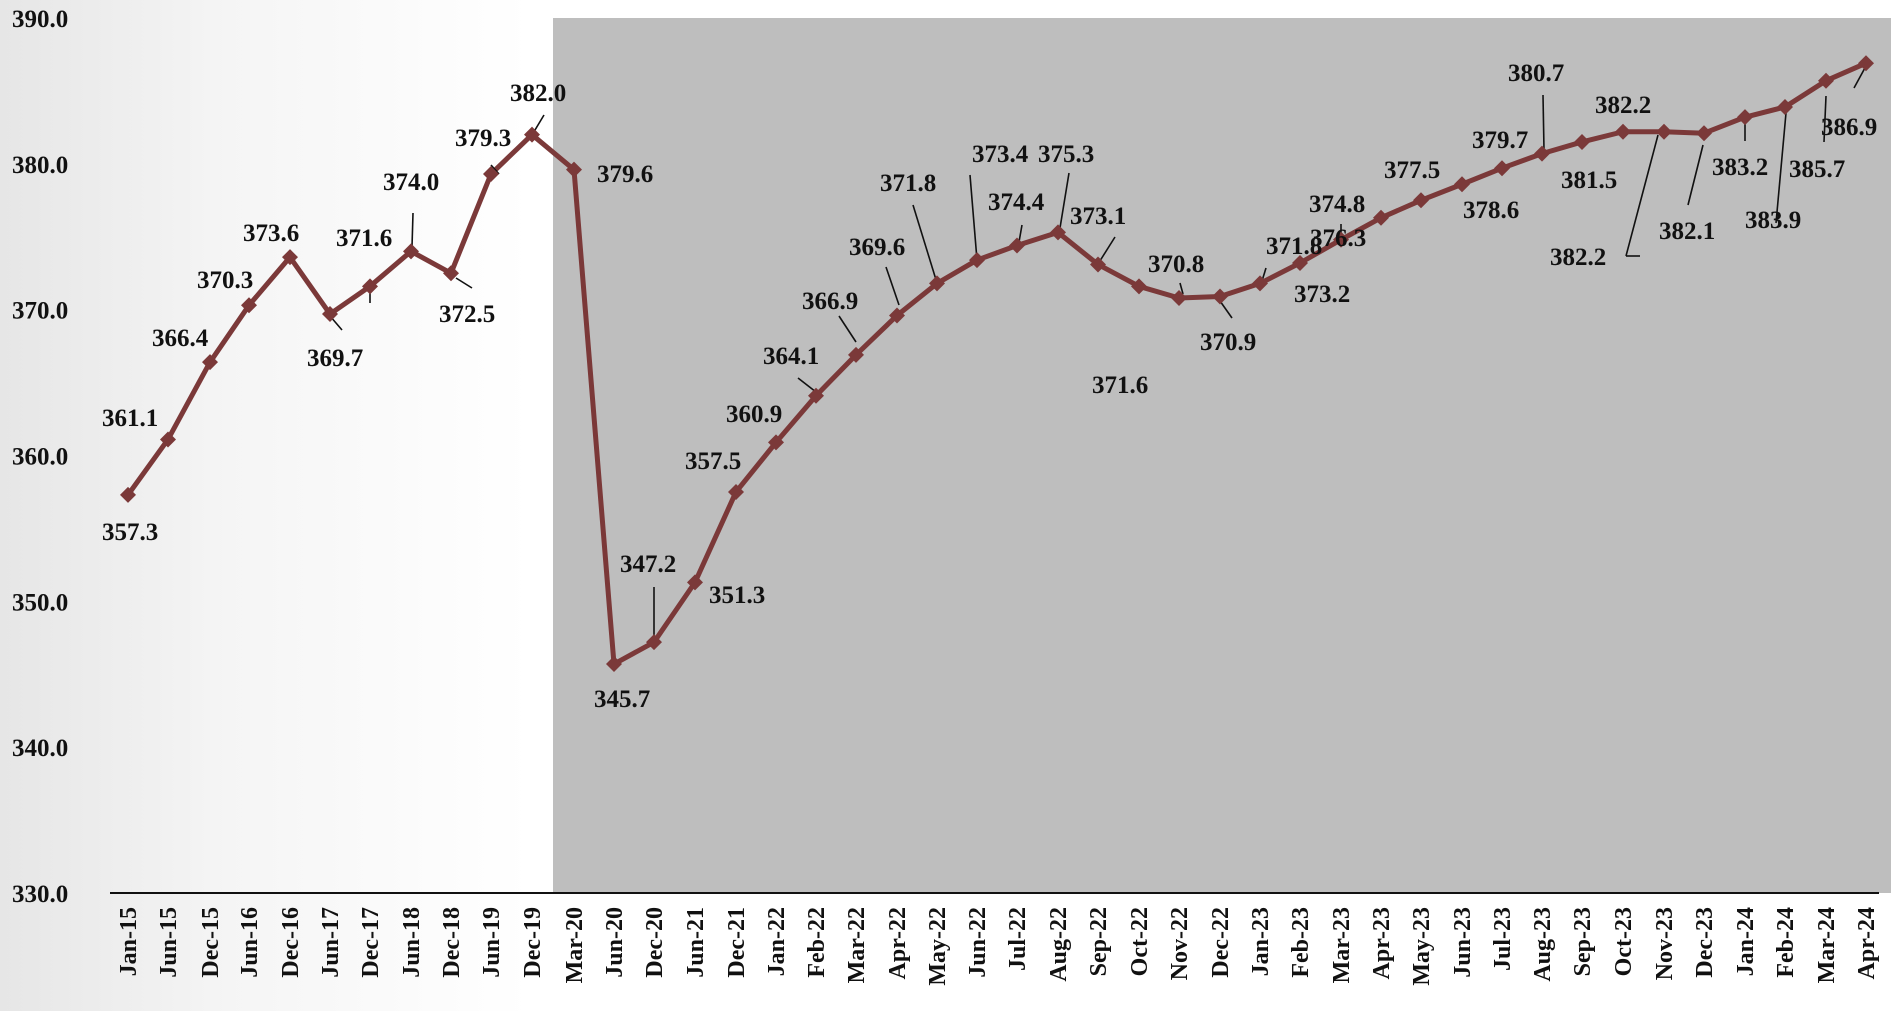  I want to click on data-label: 382.0, so click(538, 93).